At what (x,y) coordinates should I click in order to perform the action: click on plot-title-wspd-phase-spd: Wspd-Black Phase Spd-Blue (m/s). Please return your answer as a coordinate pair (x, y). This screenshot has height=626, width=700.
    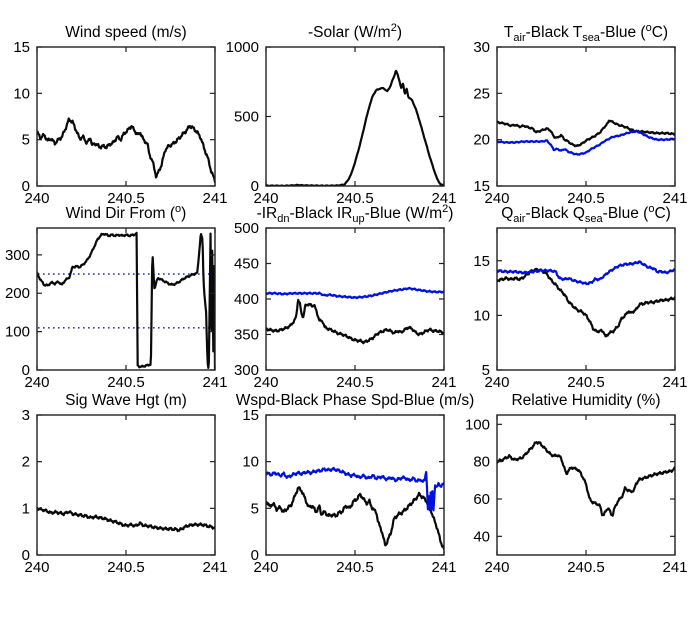
    Looking at the image, I should click on (355, 400).